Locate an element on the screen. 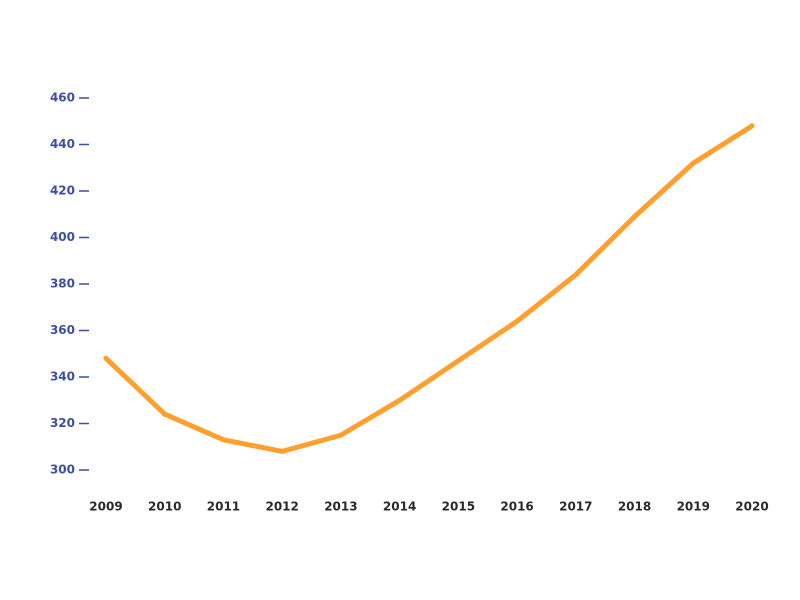  x-tick-label: 2009 is located at coordinates (105, 507).